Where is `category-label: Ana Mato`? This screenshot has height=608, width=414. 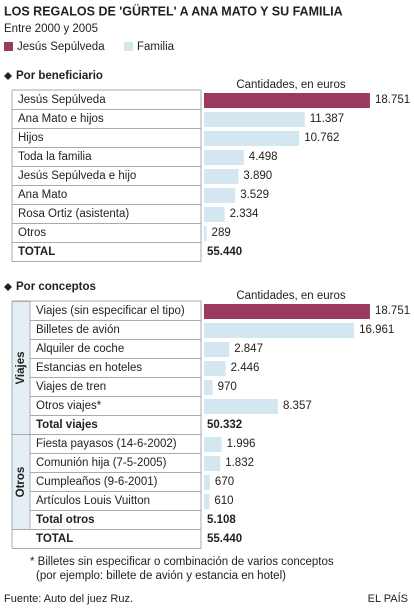
category-label: Ana Mato is located at coordinates (42, 195).